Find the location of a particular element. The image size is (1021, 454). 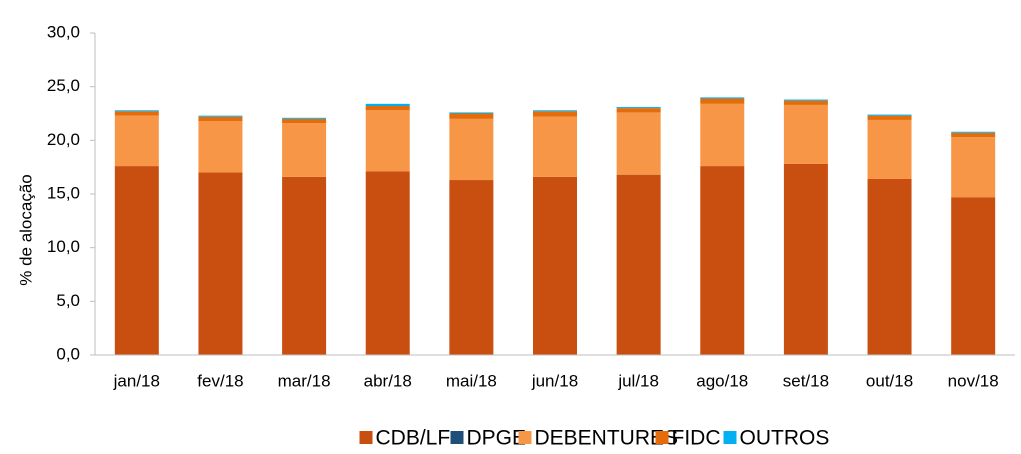

x-tick-label: jan/18 is located at coordinates (136, 380).